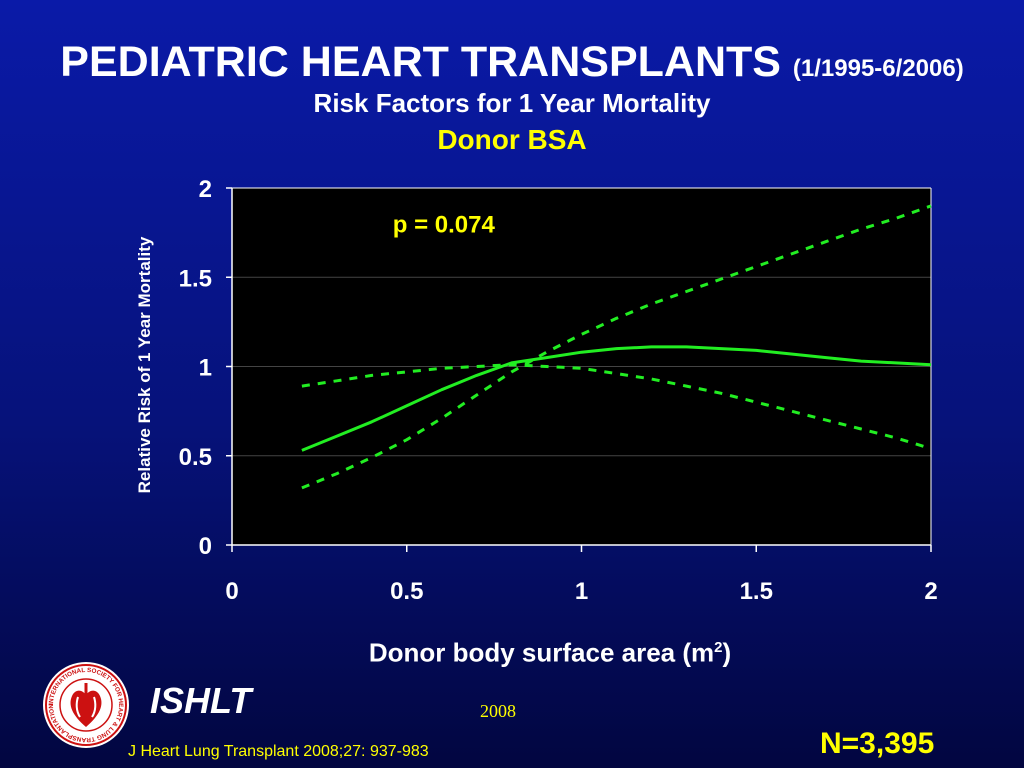 The height and width of the screenshot is (768, 1024). I want to click on sample-size-label: N=3,395, so click(877, 743).